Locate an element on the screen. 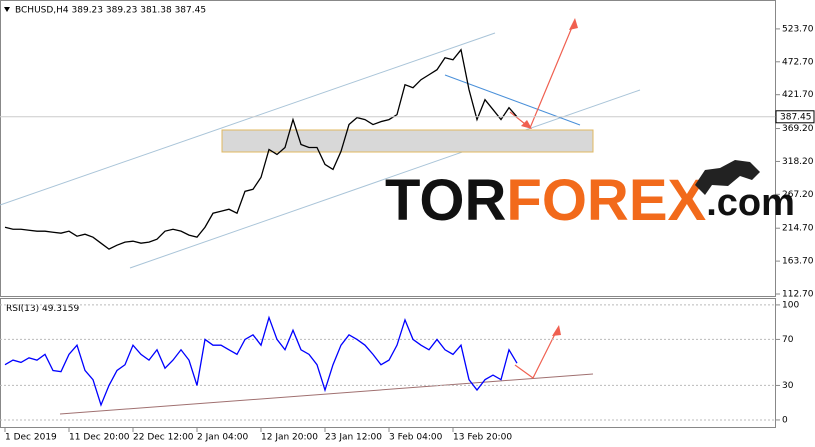  x-tick-label: 3 Feb 04:00 is located at coordinates (416, 438).